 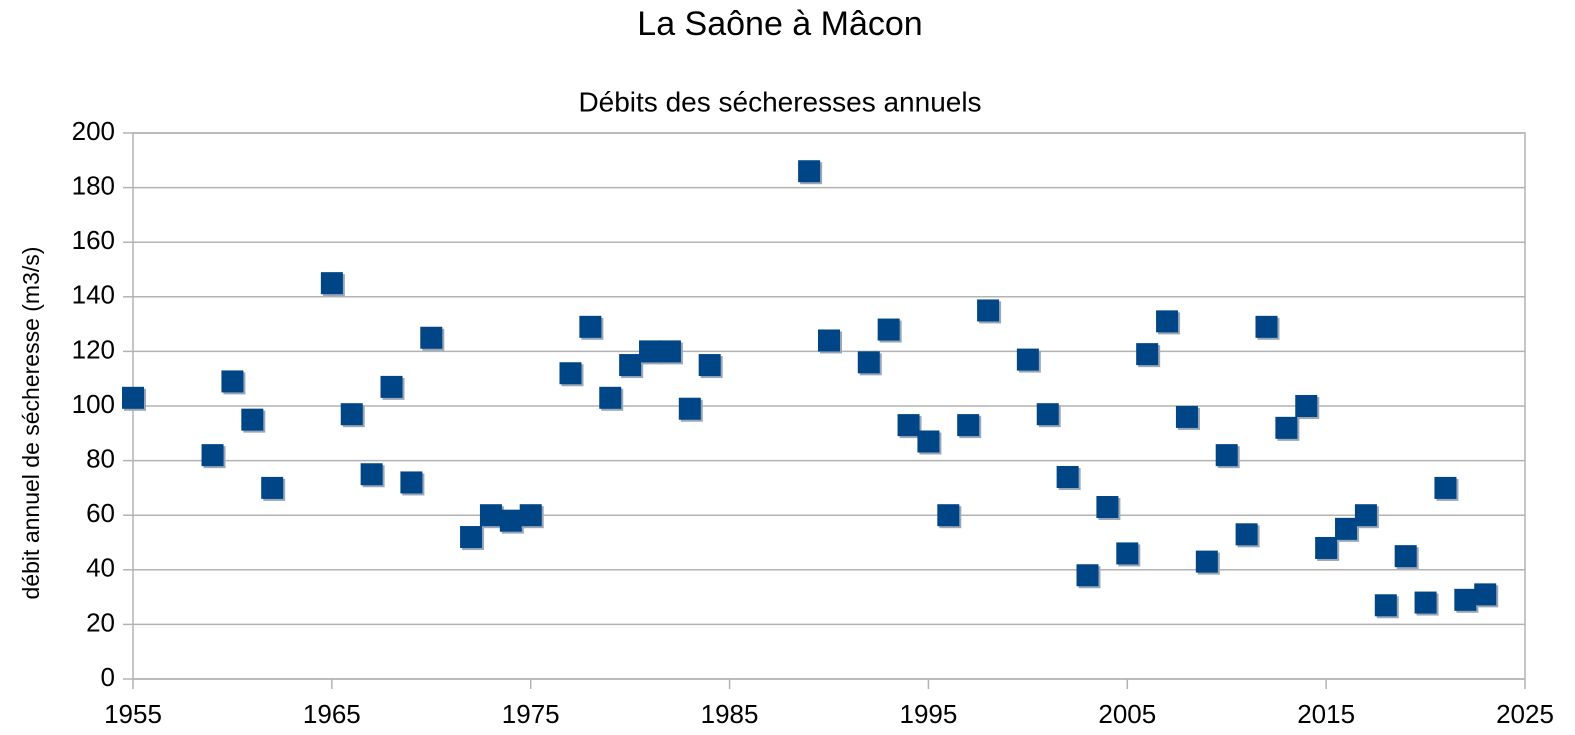 I want to click on x-tick-label: 1985, so click(x=730, y=714).